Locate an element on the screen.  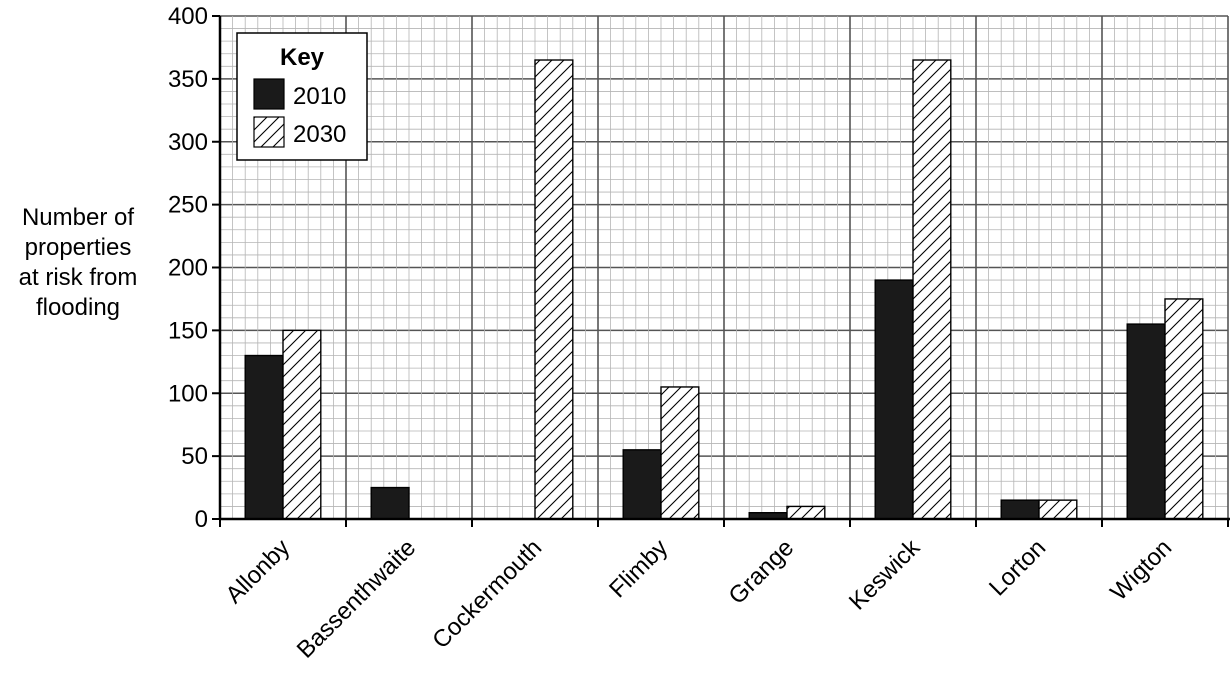
y-tick-label: 400 is located at coordinates (188, 16).